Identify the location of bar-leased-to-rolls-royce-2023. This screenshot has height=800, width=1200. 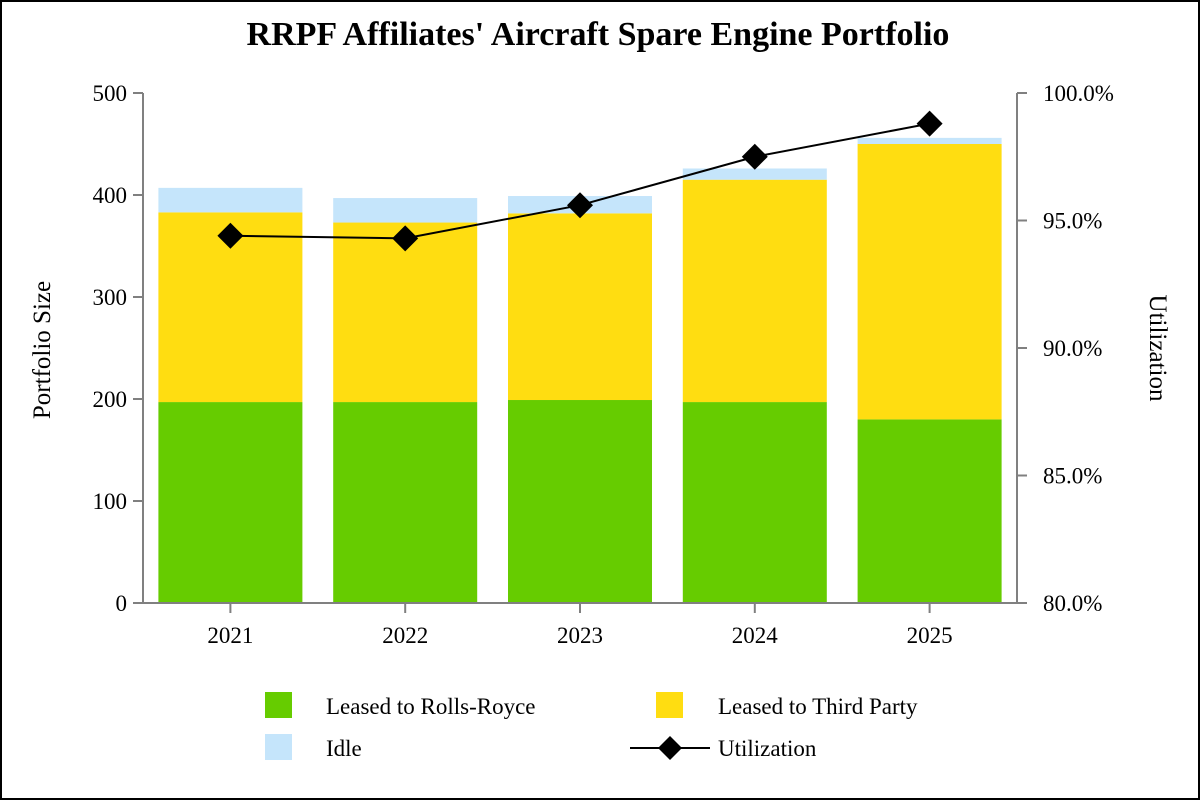
(580, 501).